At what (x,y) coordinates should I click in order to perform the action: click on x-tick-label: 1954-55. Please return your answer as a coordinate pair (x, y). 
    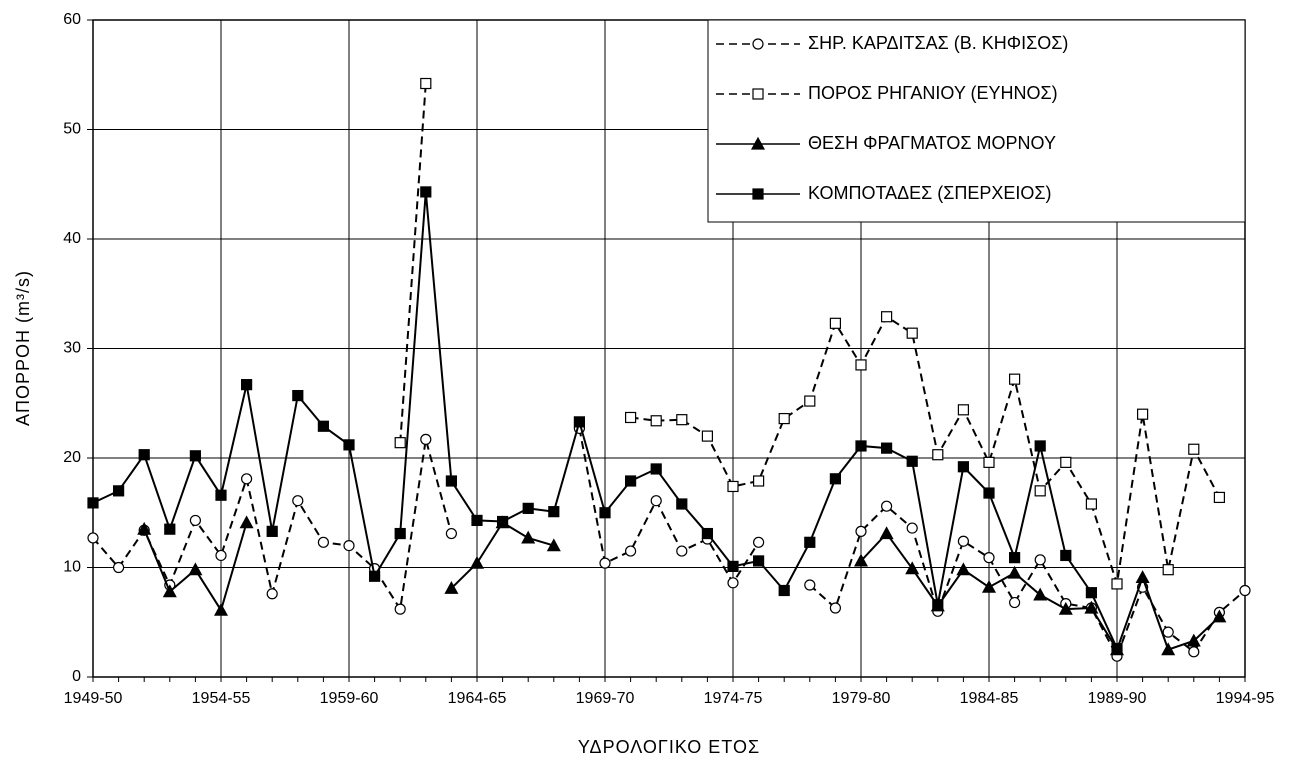
    Looking at the image, I should click on (221, 698).